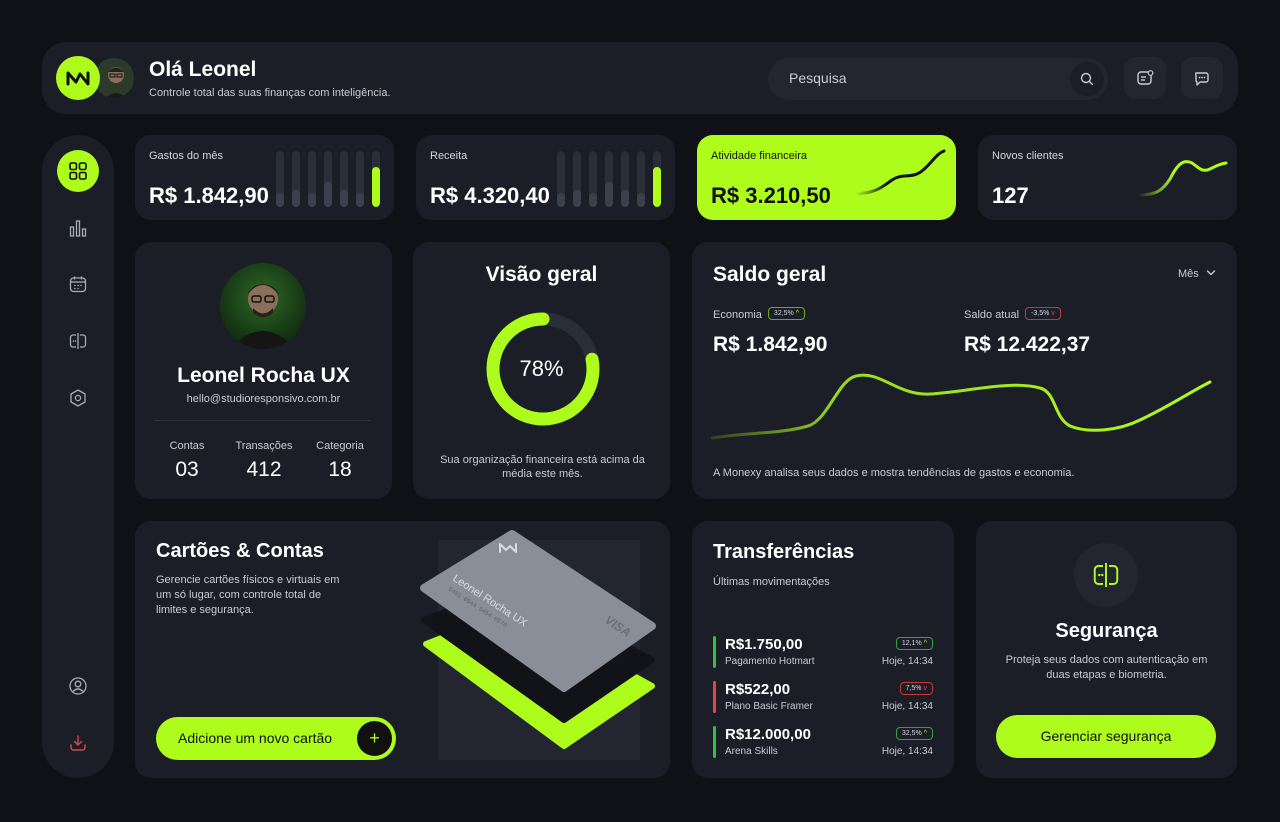  I want to click on progress-ring, so click(543, 369).